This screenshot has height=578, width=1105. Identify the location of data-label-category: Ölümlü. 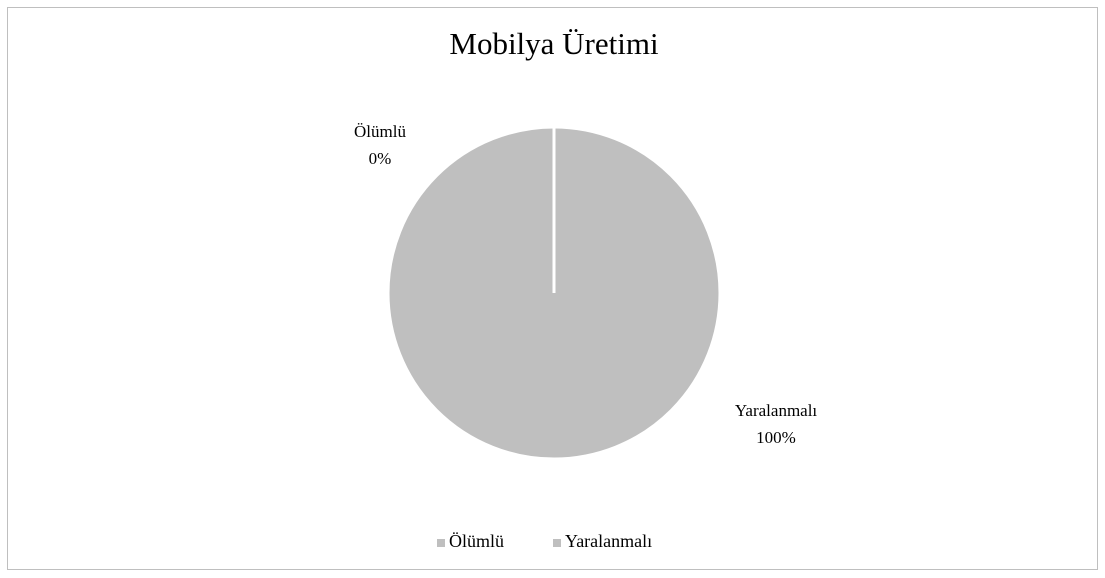
(380, 131).